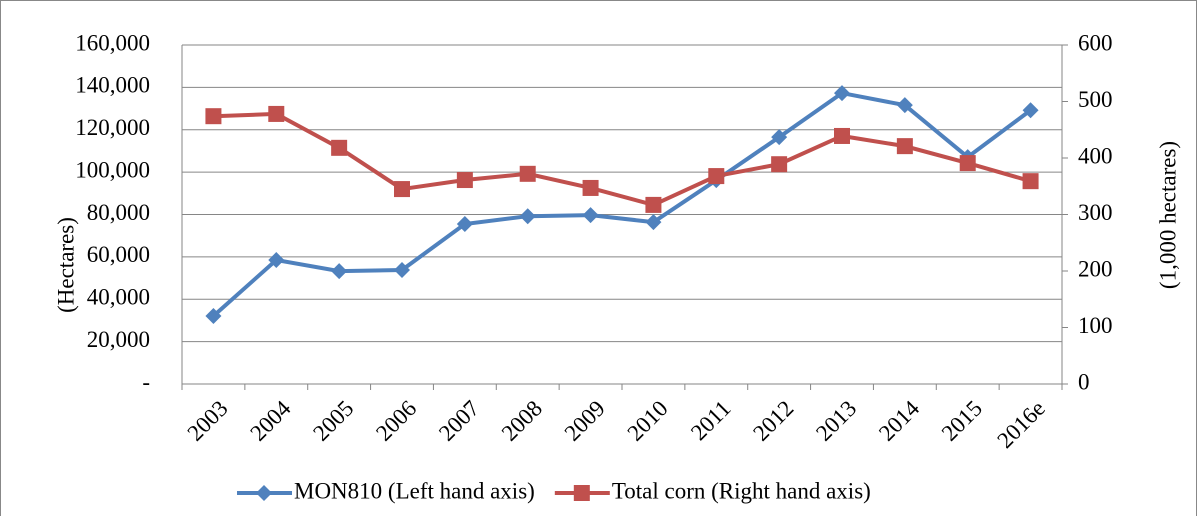 Image resolution: width=1197 pixels, height=516 pixels. I want to click on x-tick-label: 2005, so click(333, 421).